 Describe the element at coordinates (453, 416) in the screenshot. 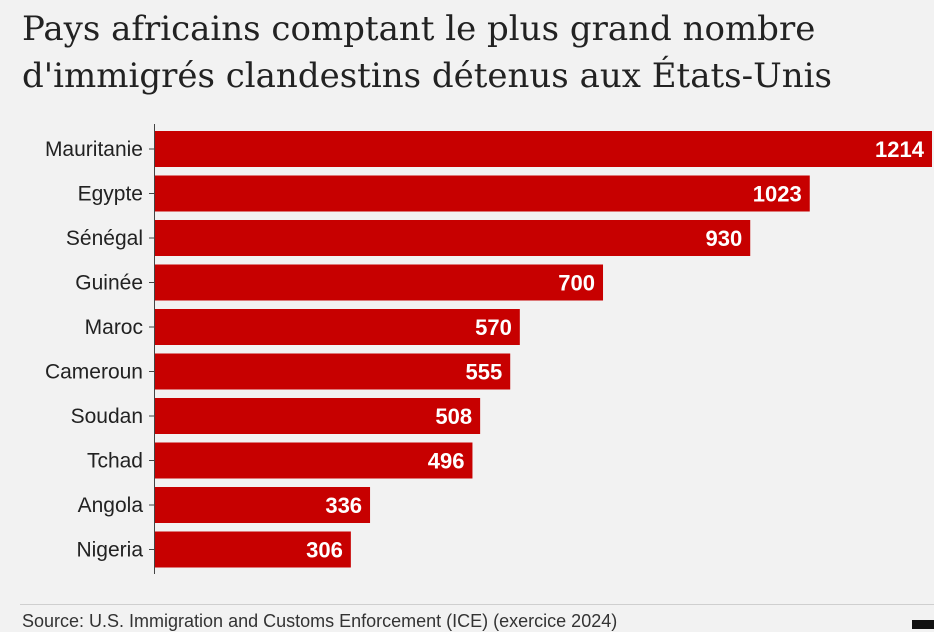

I see `value-label: 508` at that location.